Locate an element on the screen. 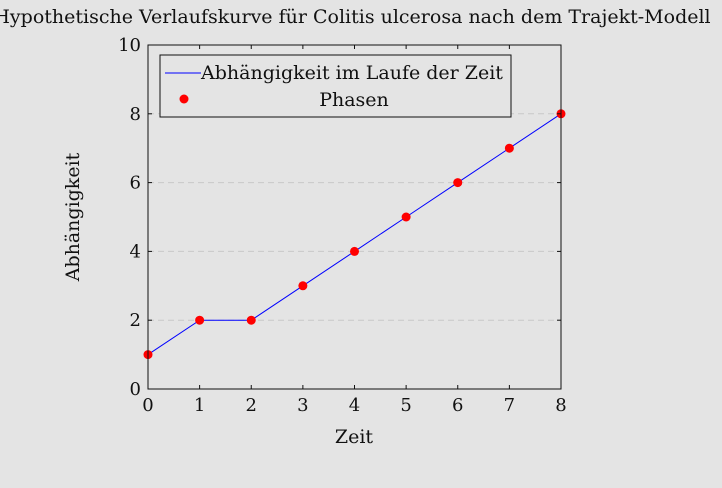 Image resolution: width=722 pixels, height=488 pixels. y-tick-label: 4 is located at coordinates (135, 251).